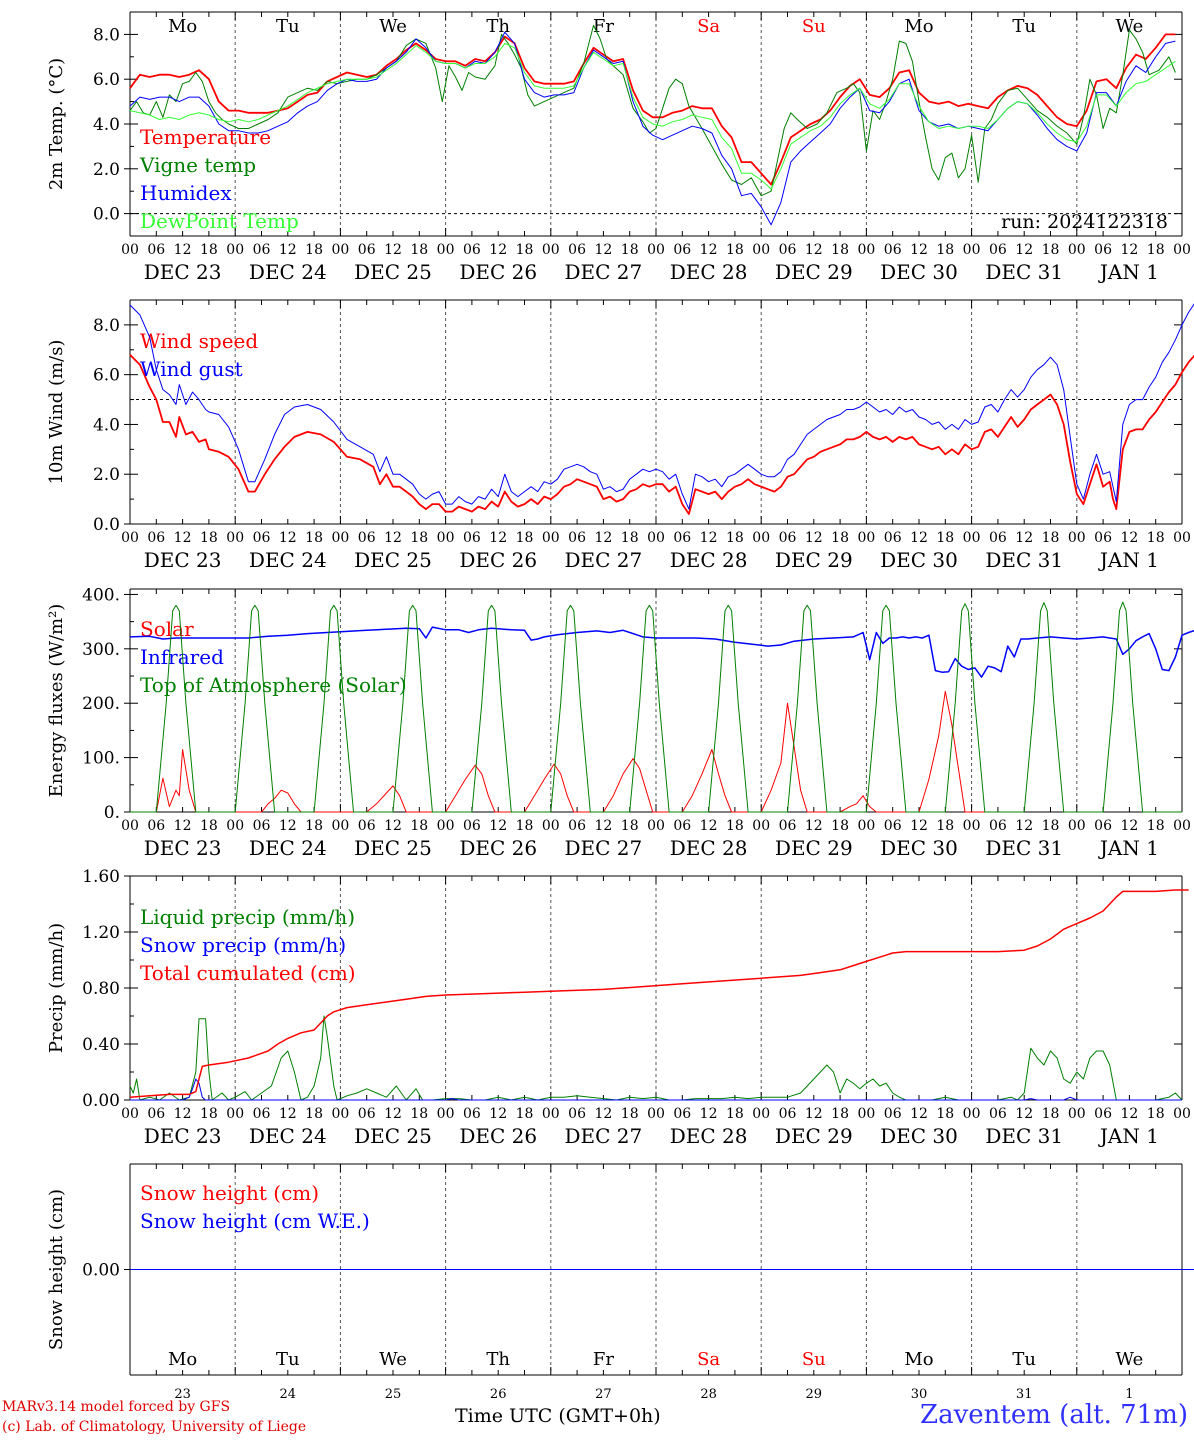  Describe the element at coordinates (106, 326) in the screenshot. I see `y-tick-label: 8.0` at that location.